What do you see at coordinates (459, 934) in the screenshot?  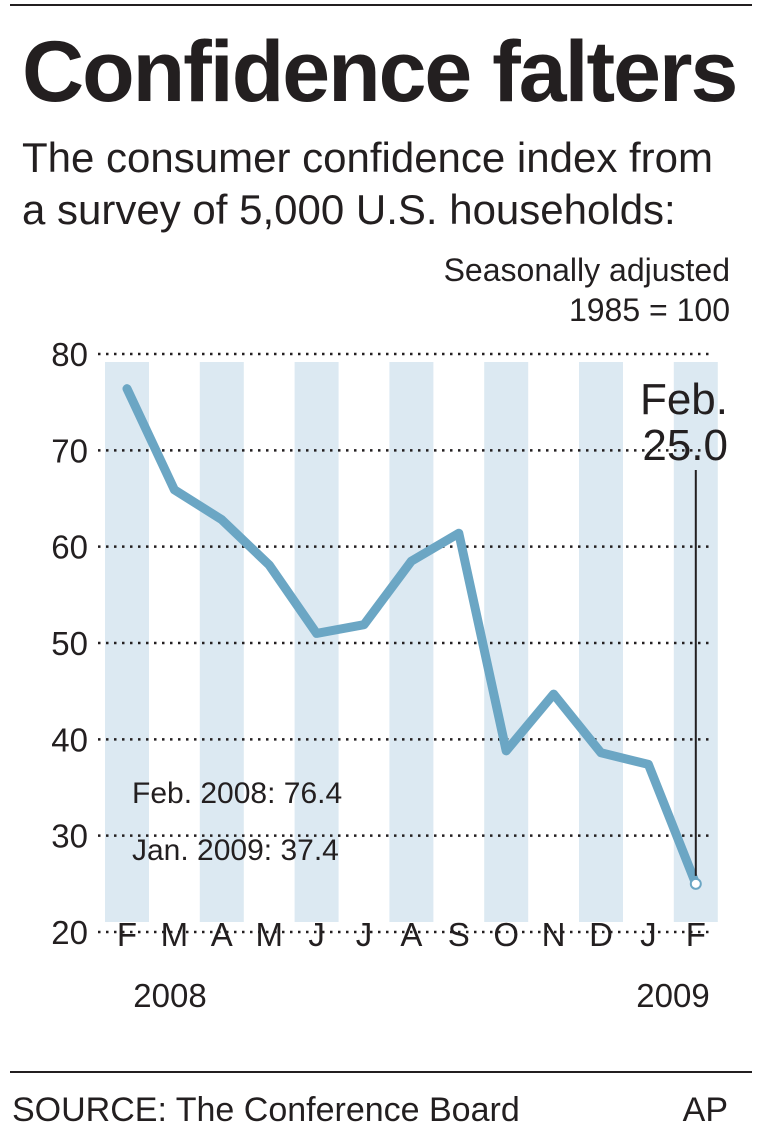 I see `x-tick-label: S` at bounding box center [459, 934].